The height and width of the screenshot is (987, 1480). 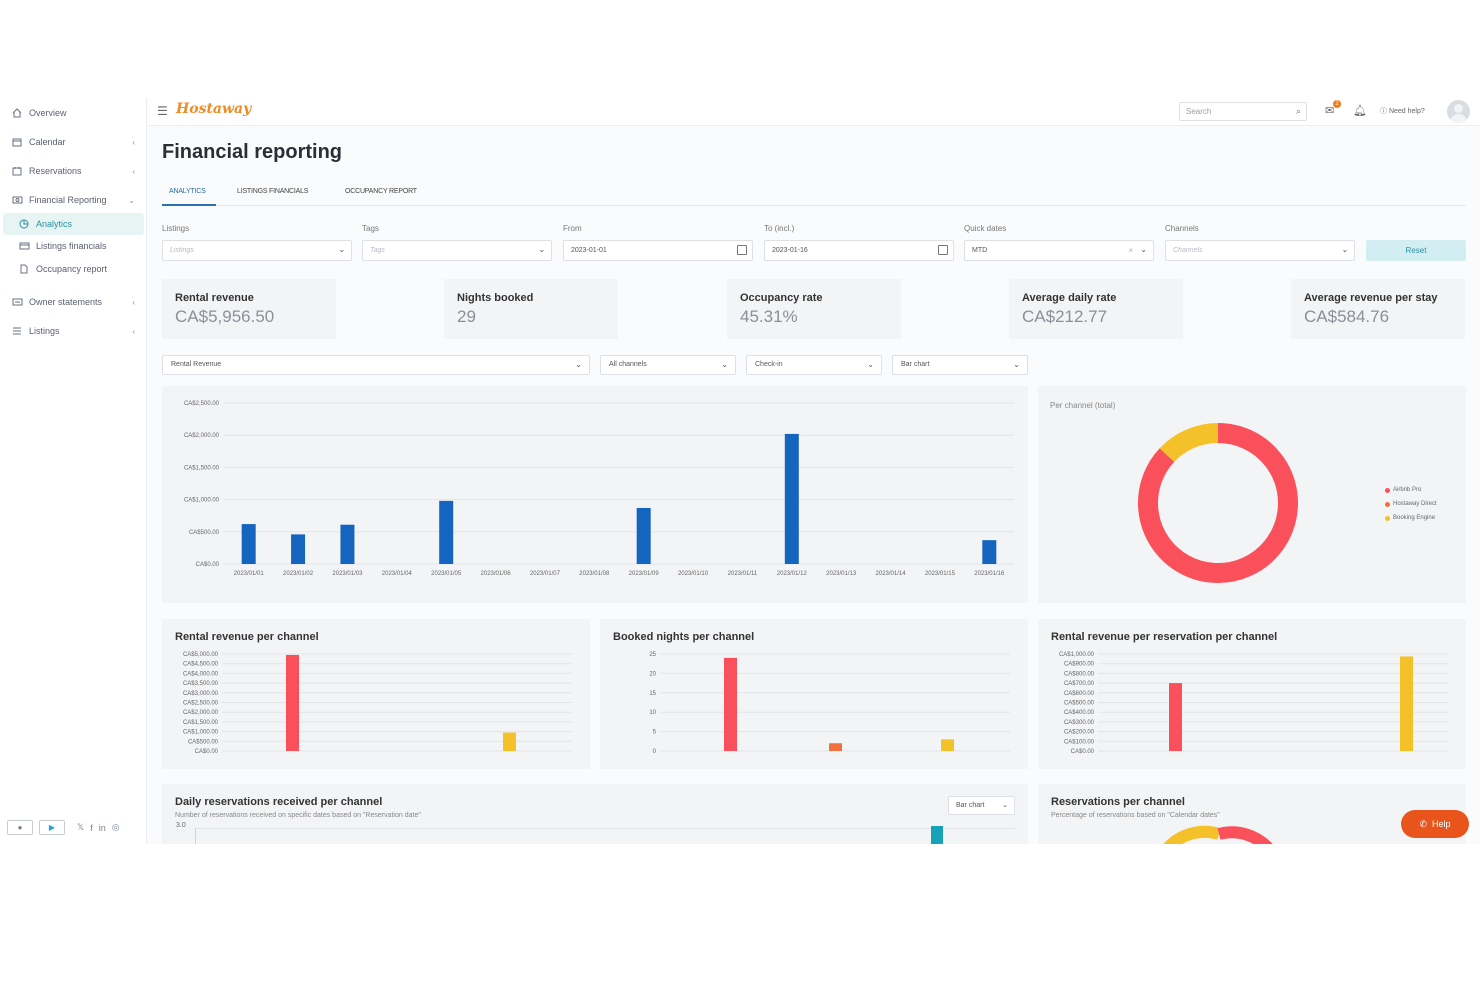 What do you see at coordinates (279, 802) in the screenshot?
I see `card-title: Daily reservations received per channel` at bounding box center [279, 802].